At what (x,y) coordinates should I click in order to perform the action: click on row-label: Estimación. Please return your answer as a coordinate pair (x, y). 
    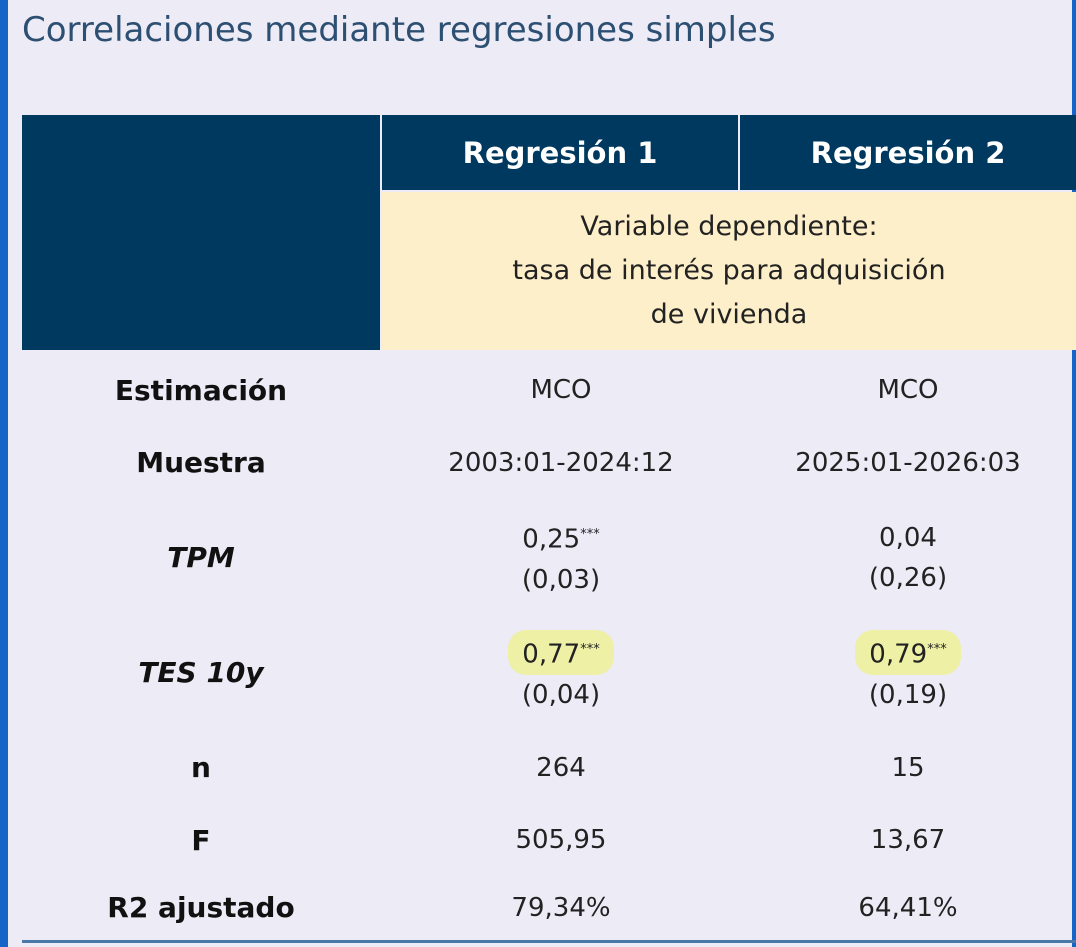
    Looking at the image, I should click on (201, 390).